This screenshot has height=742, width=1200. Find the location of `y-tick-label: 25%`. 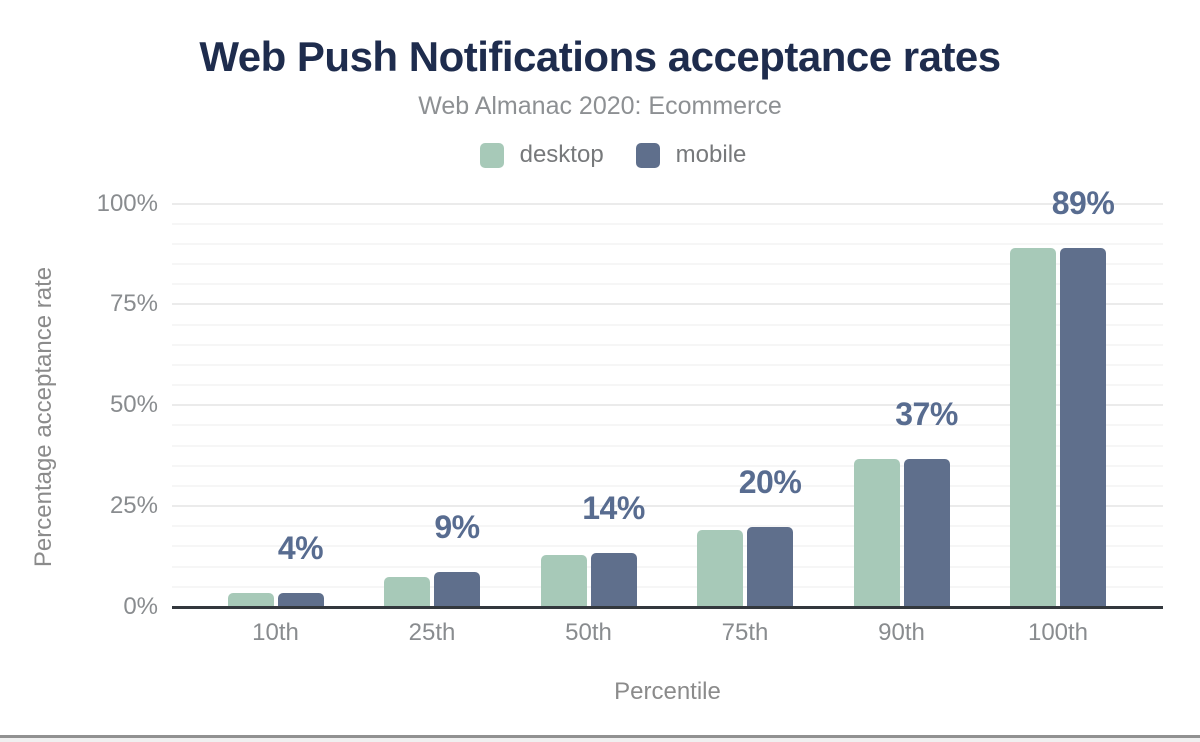

y-tick-label: 25% is located at coordinates (133, 506).